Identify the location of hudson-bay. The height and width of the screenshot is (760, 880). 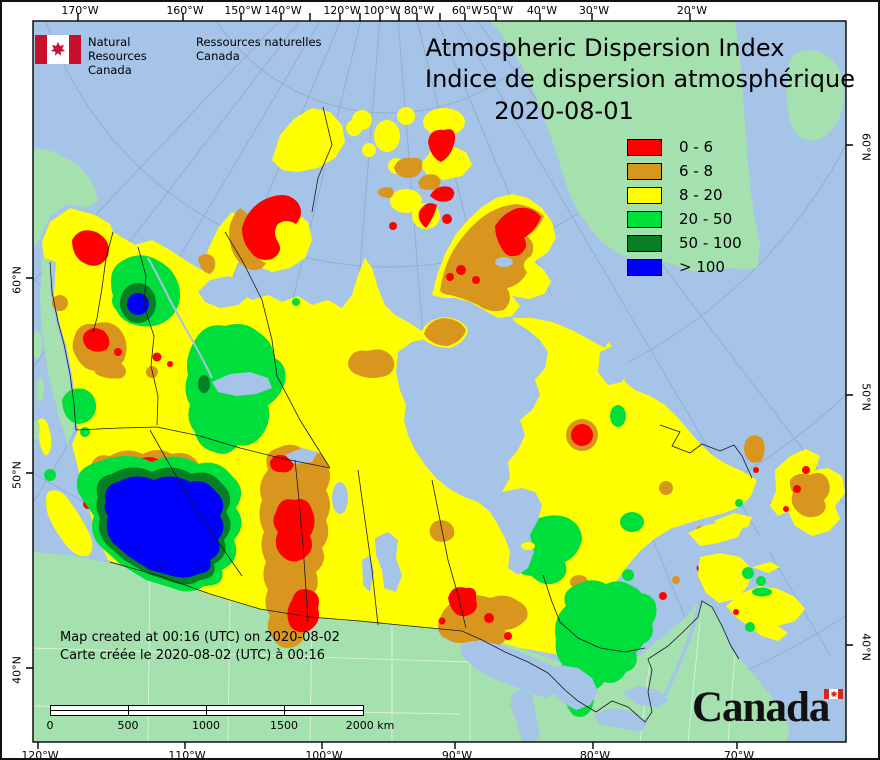
(472, 423).